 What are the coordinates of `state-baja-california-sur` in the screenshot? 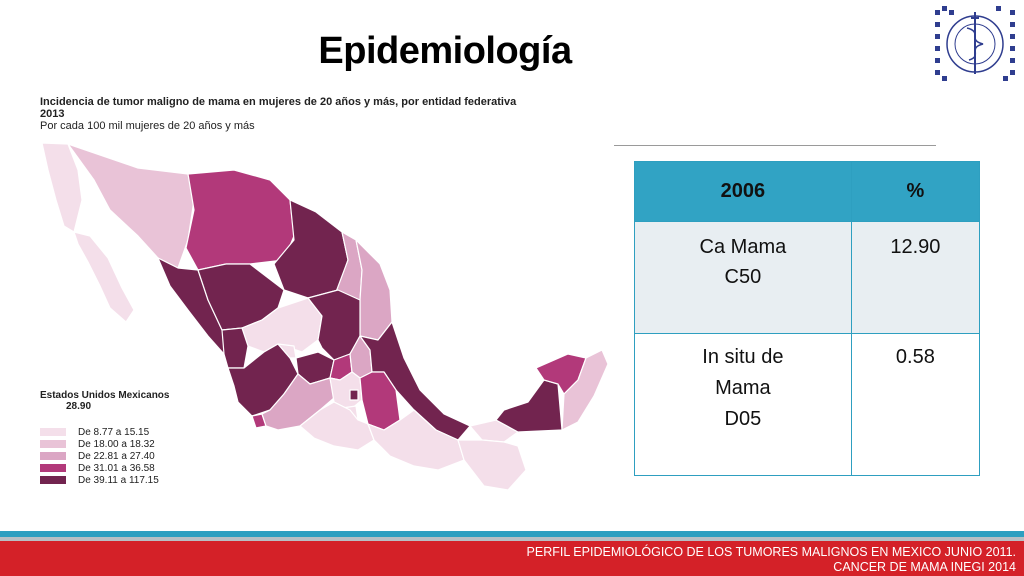 It's located at (104, 277).